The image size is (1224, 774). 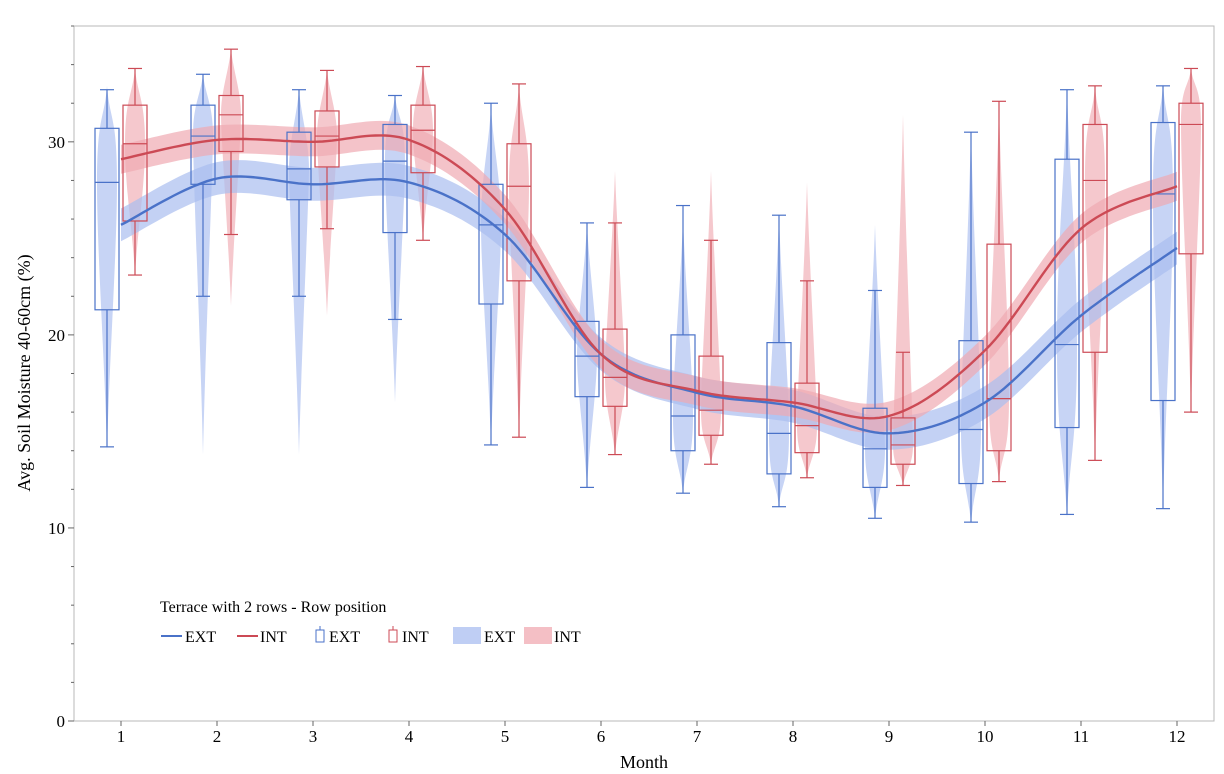 What do you see at coordinates (273, 607) in the screenshot?
I see `legend-title: Terrace with 2 rows - Row position` at bounding box center [273, 607].